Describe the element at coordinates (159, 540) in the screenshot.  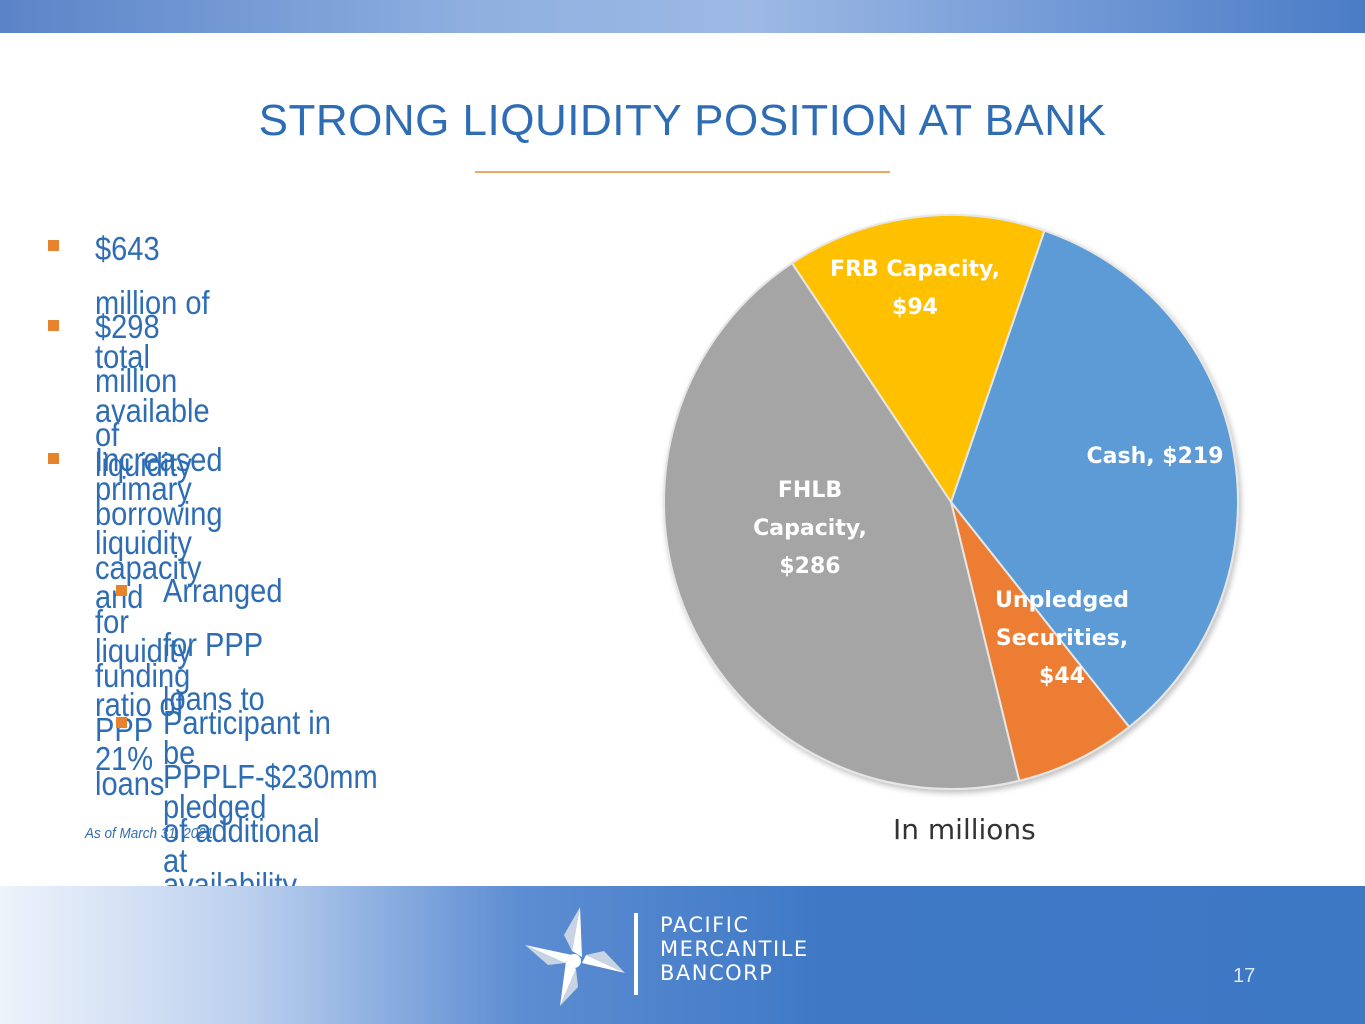
I see `bullet-3-line-1: Increased borrowing capacity for` at that location.